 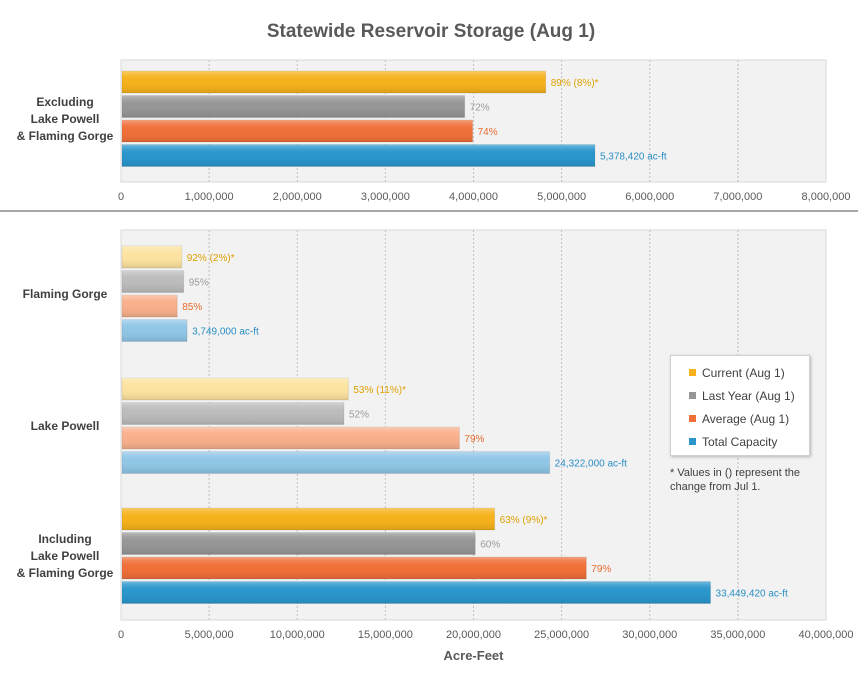 I want to click on data-label-last-year: 52%, so click(x=359, y=415).